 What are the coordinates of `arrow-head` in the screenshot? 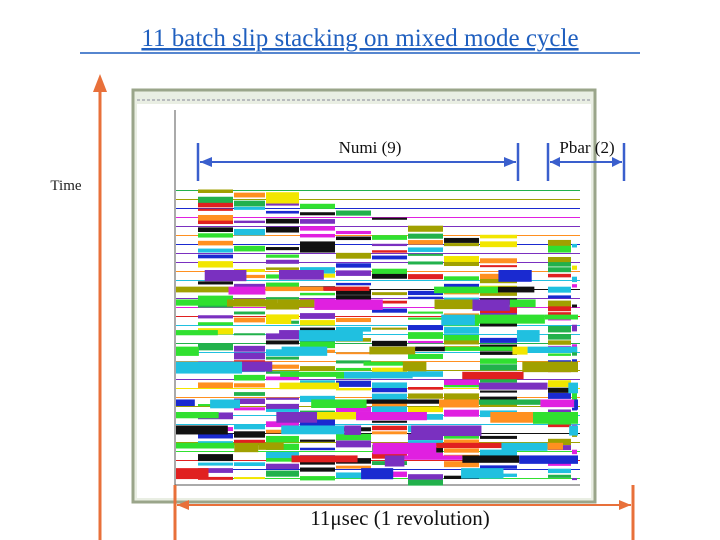 It's located at (617, 162).